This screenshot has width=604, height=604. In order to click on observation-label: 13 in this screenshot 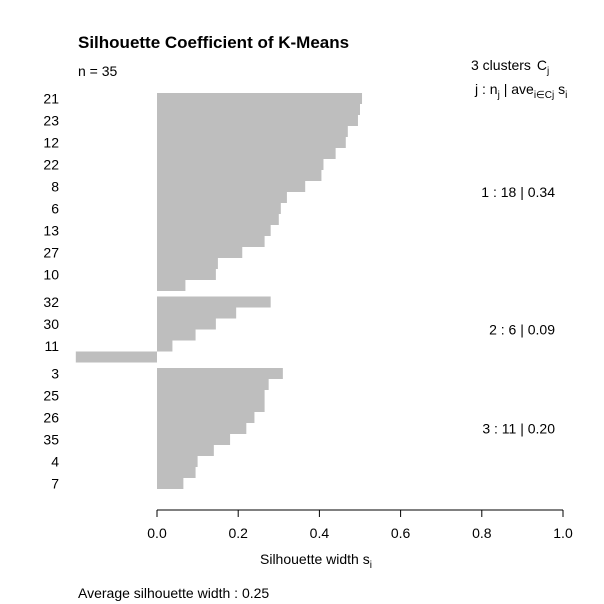, I will do `click(51, 231)`.